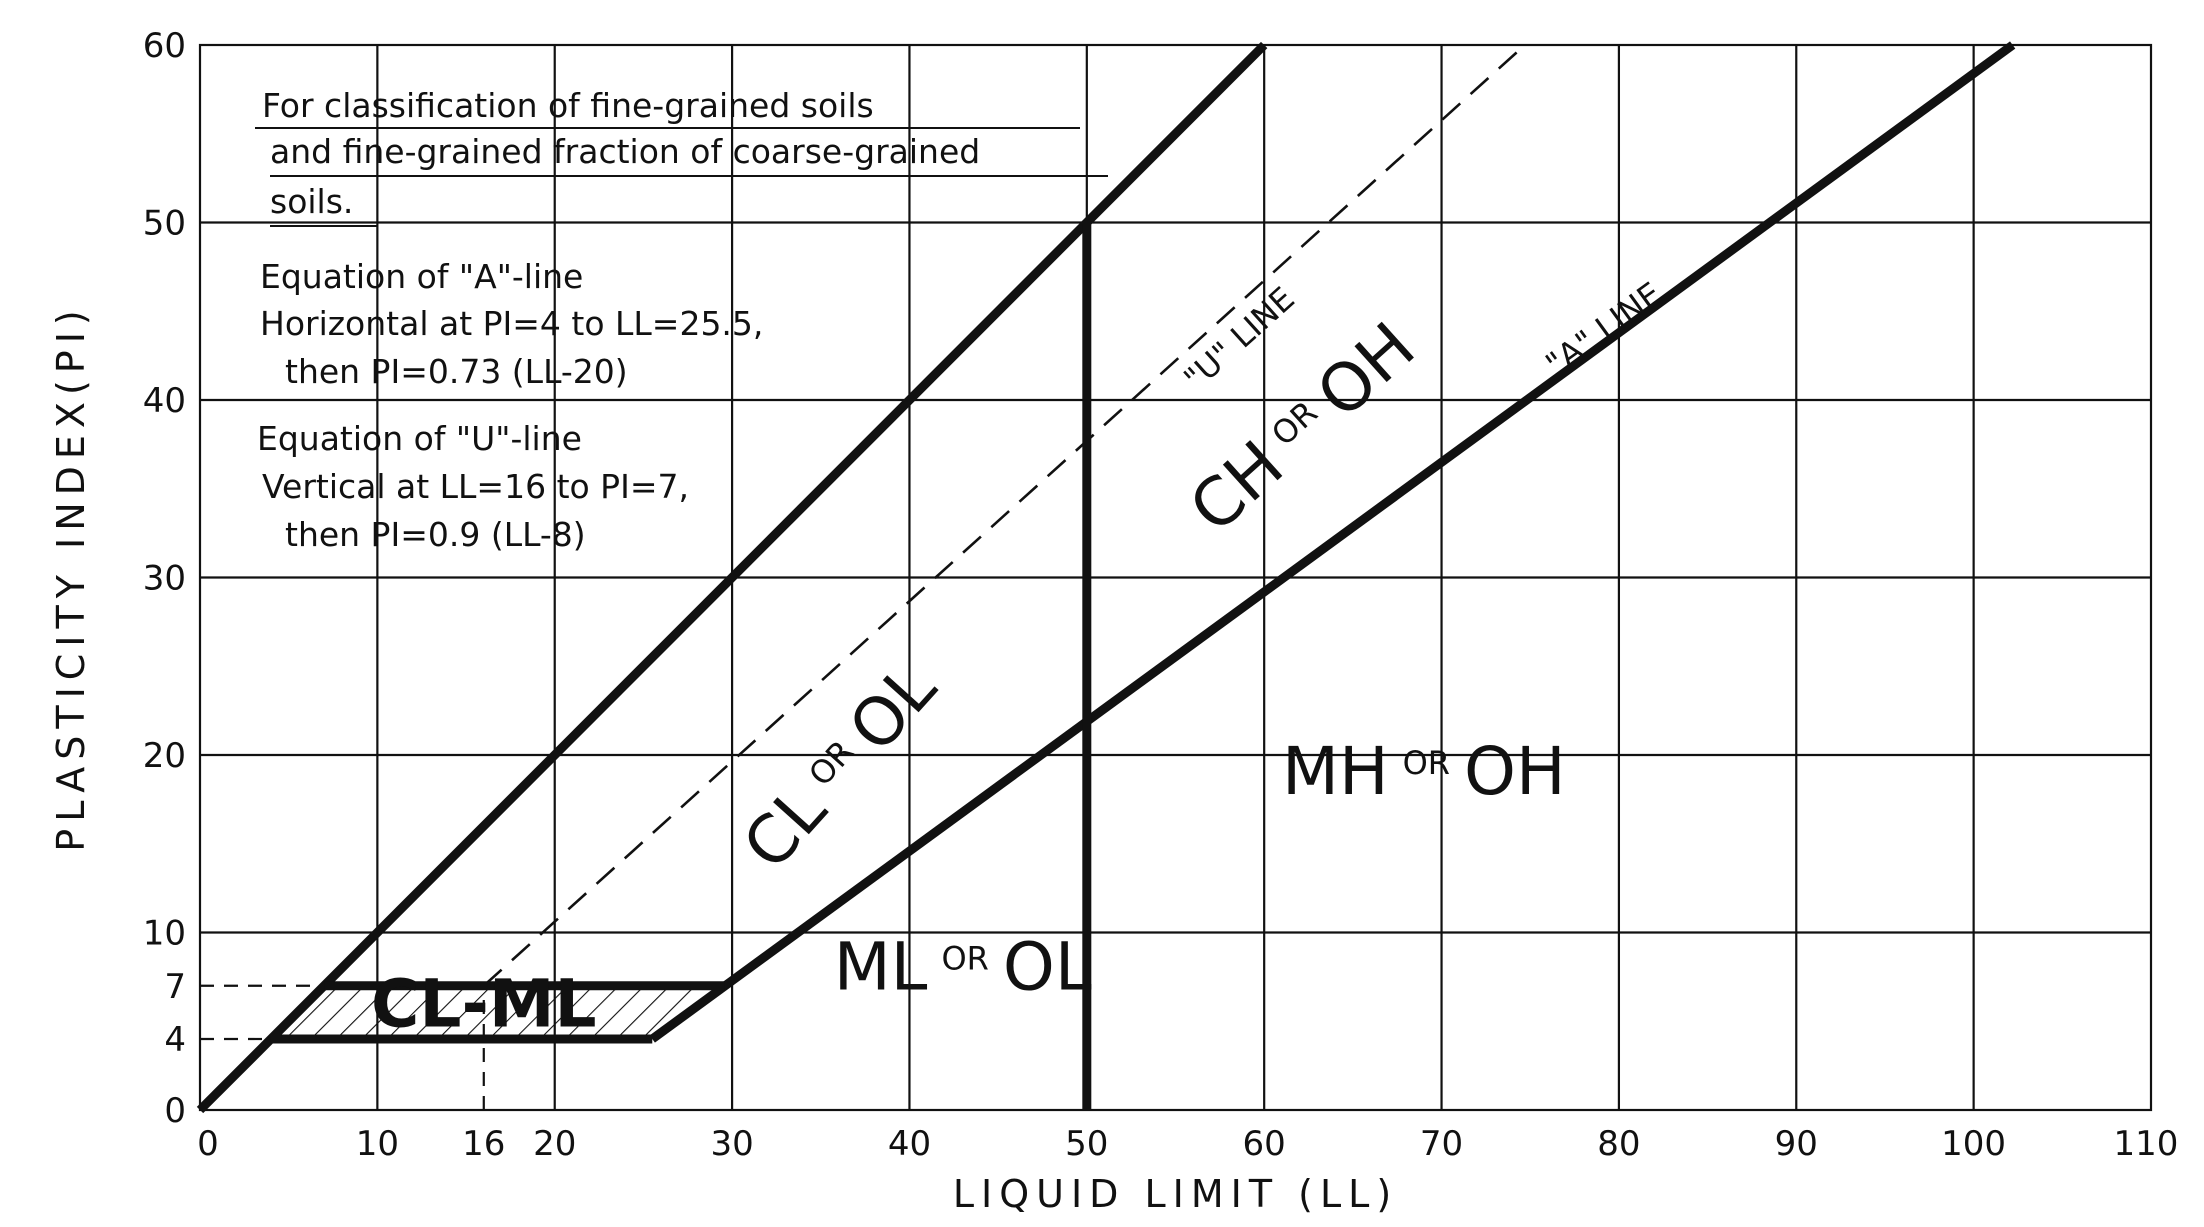  I want to click on x-axis-title: LIQUID LIMIT (LL), so click(1175, 1194).